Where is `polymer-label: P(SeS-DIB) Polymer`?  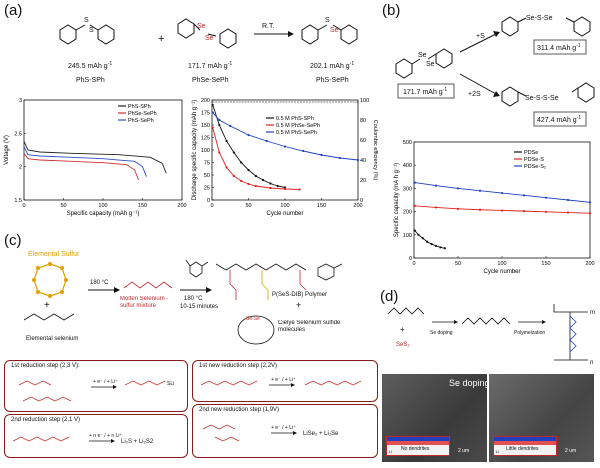
polymer-label: P(SeS-DIB) Polymer is located at coordinates (299, 295).